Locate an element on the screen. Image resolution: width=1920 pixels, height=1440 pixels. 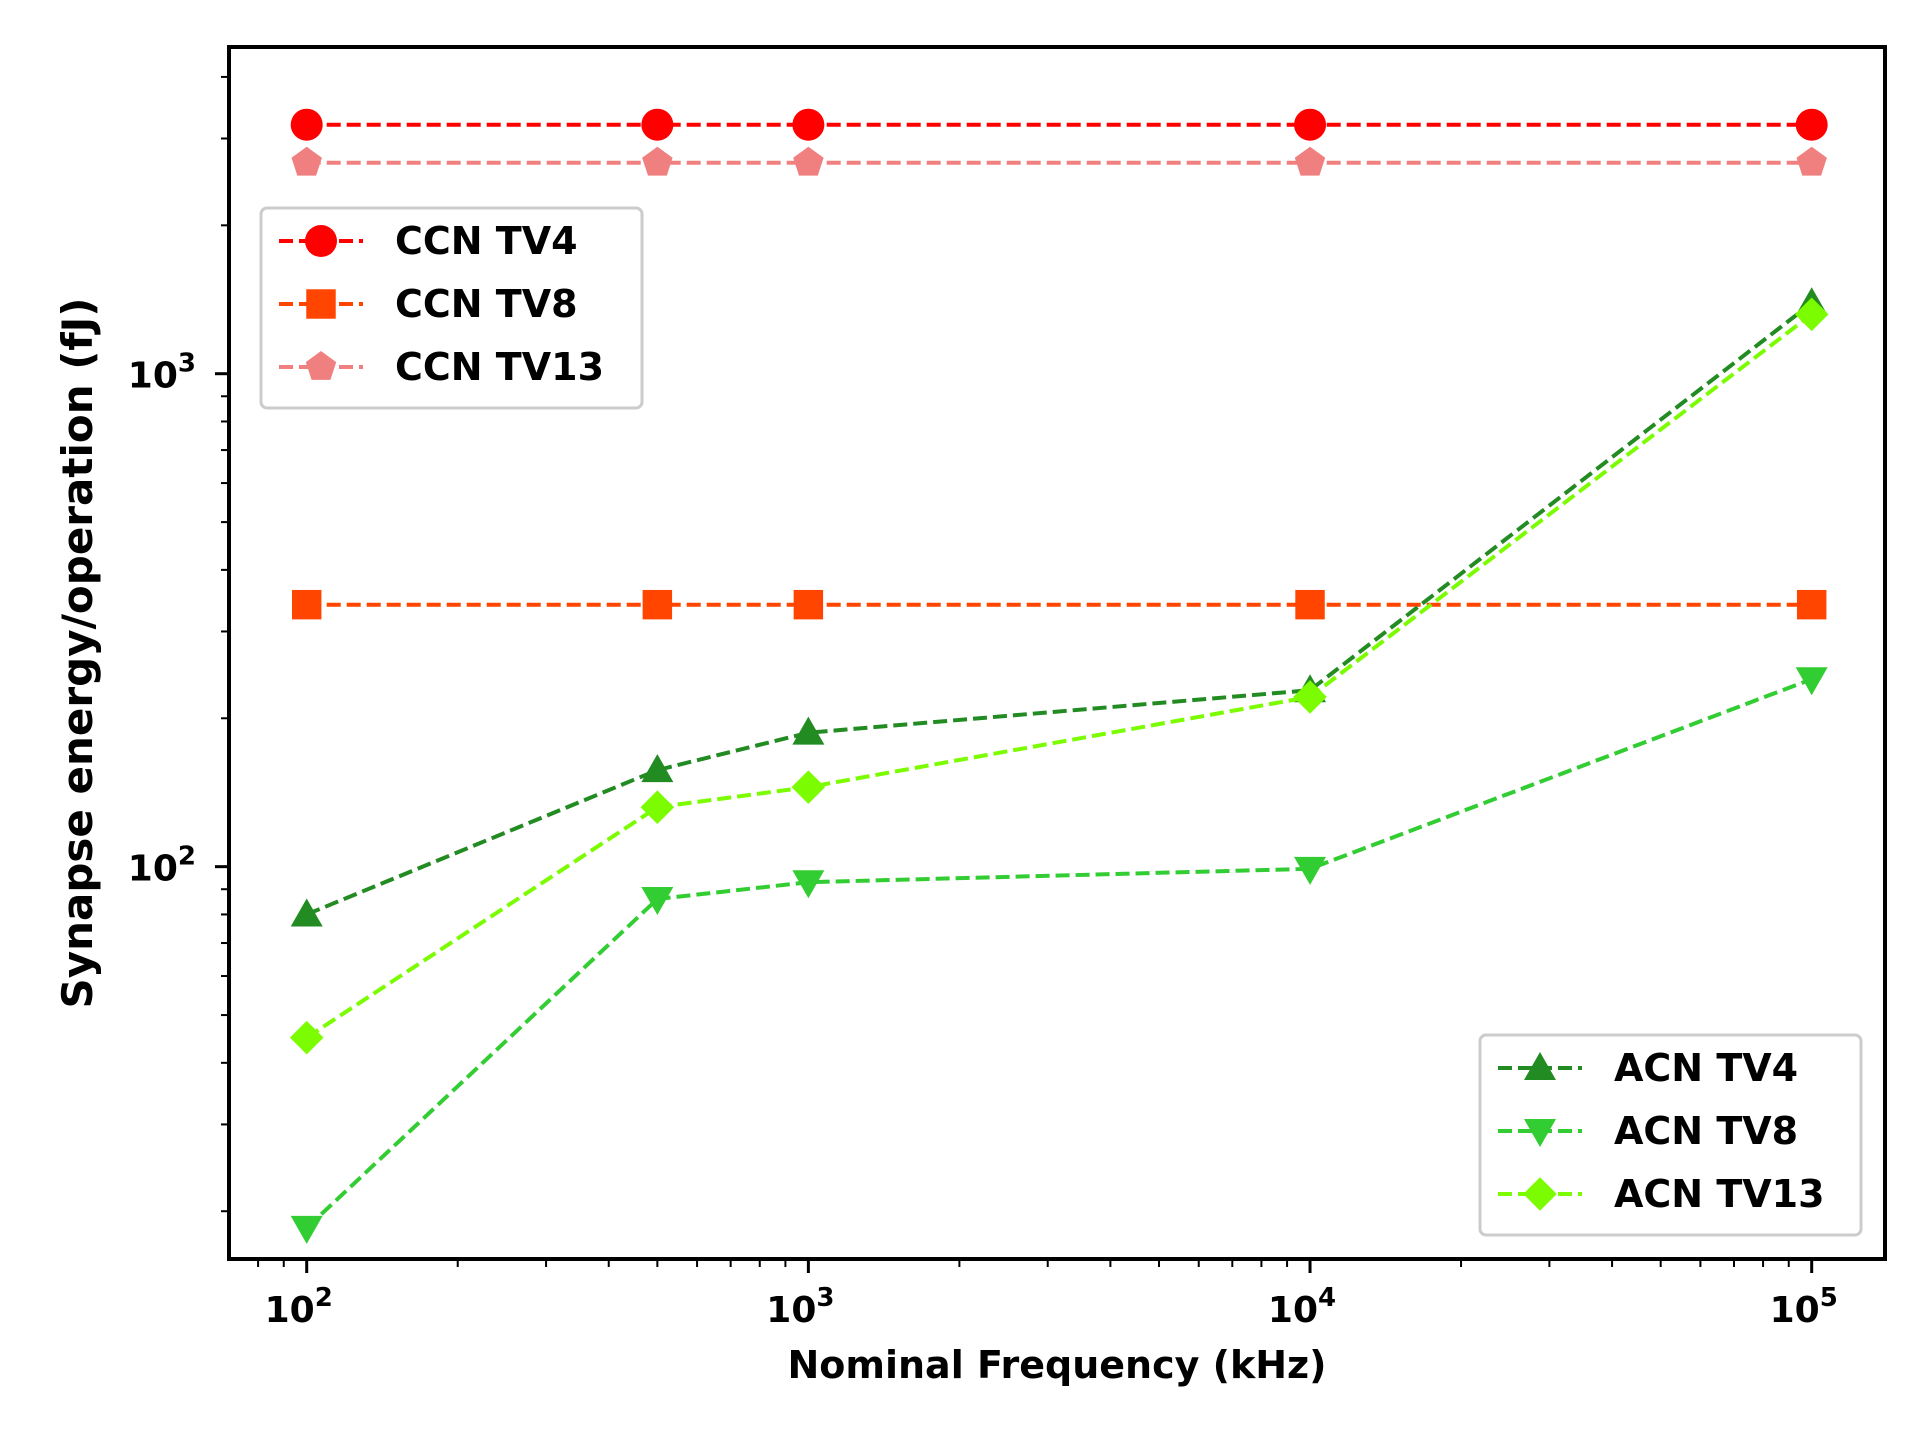
legend-label-ccn-tv13: CCN TV13 is located at coordinates (499, 367).